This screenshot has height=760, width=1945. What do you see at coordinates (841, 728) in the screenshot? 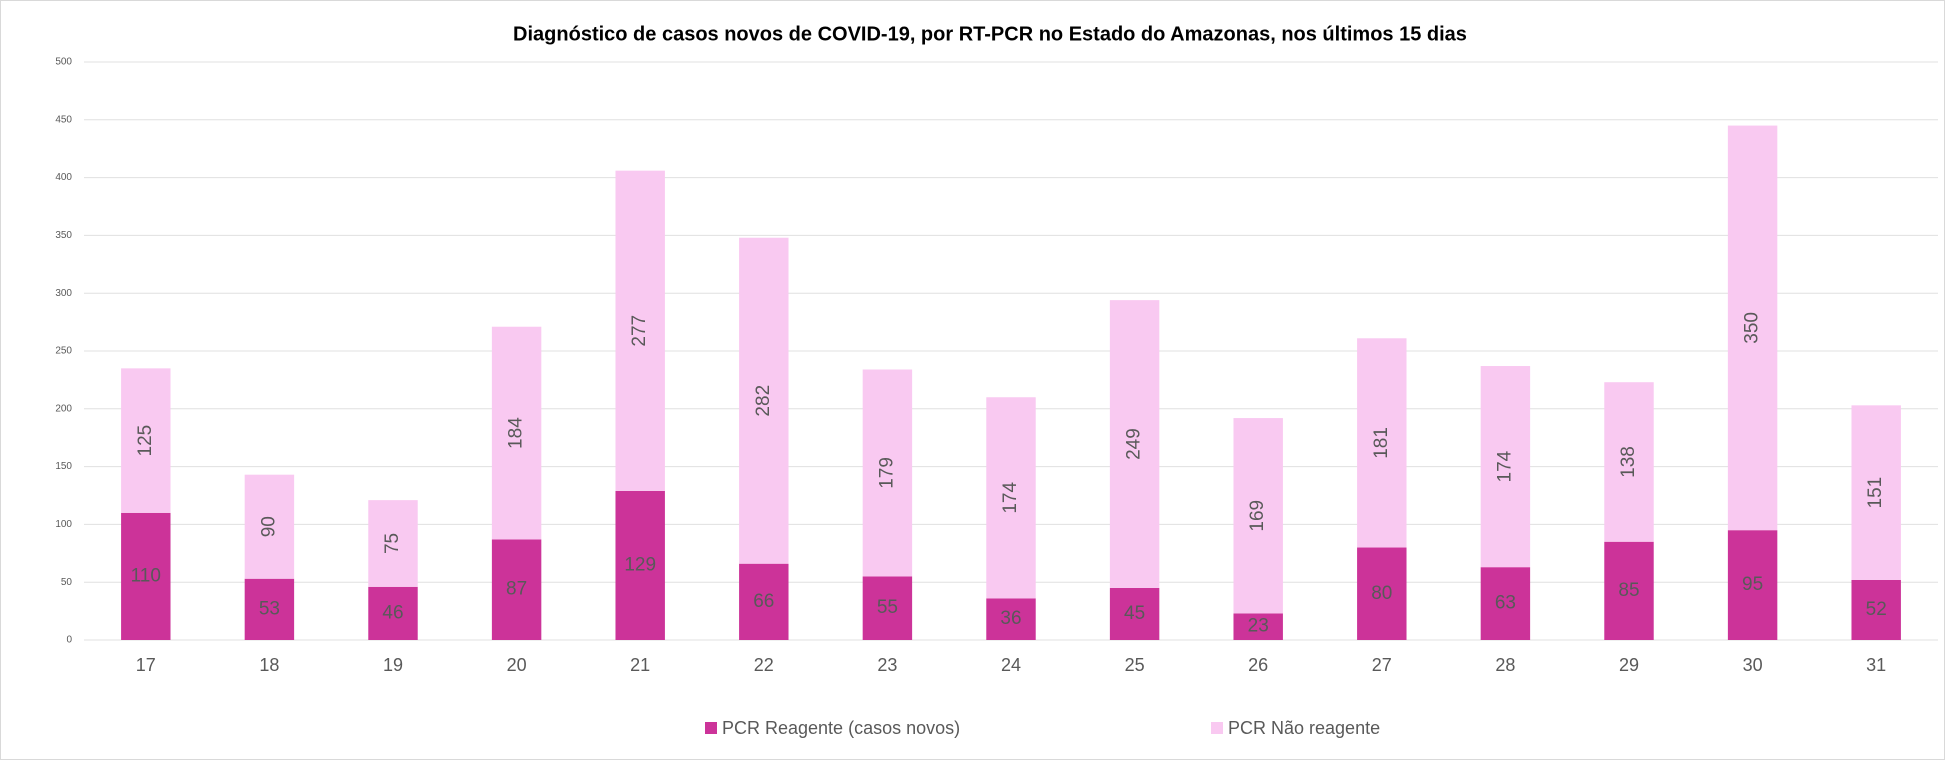
I see `legend-label: PCR Reagente (casos novos)` at bounding box center [841, 728].